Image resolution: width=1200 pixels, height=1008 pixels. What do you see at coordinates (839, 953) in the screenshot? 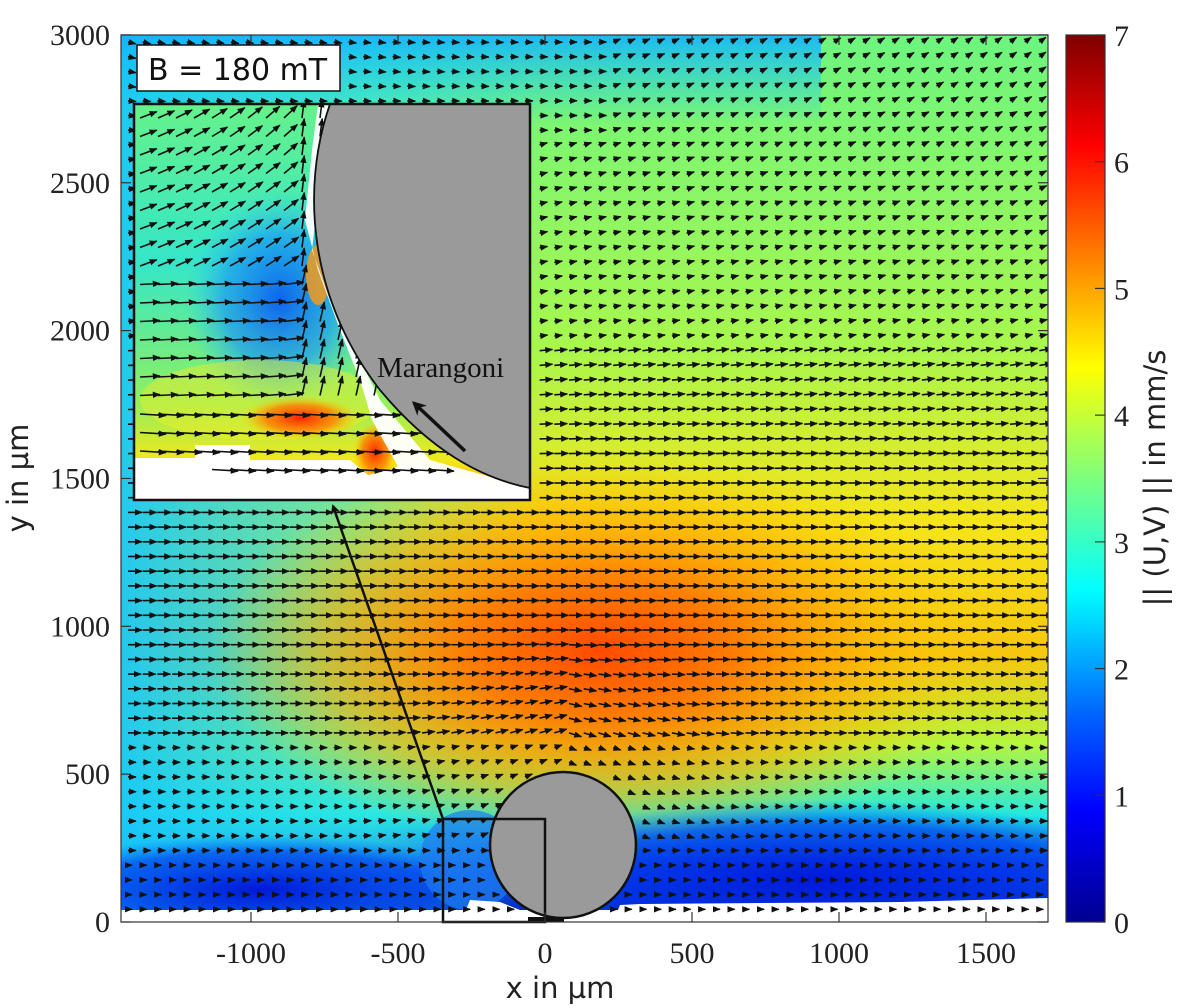
I see `x-tick-label: 1000` at bounding box center [839, 953].